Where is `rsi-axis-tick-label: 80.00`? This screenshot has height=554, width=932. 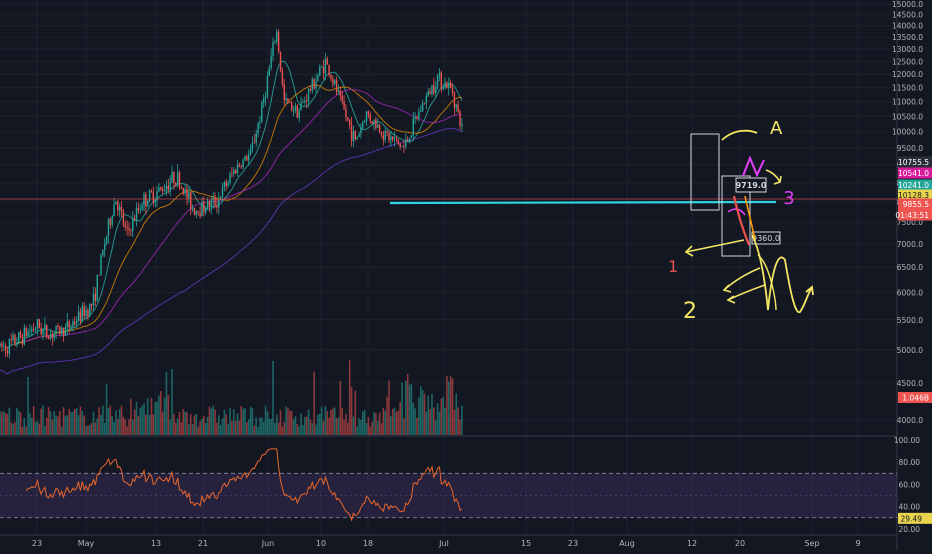 rsi-axis-tick-label: 80.00 is located at coordinates (910, 462).